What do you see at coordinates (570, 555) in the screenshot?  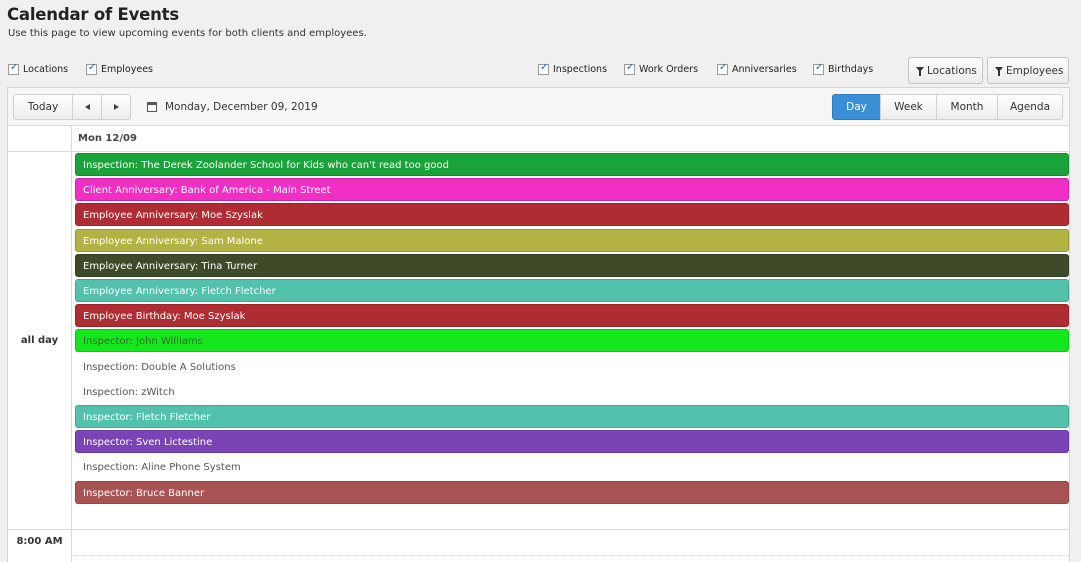 I see `half-hour-divider` at bounding box center [570, 555].